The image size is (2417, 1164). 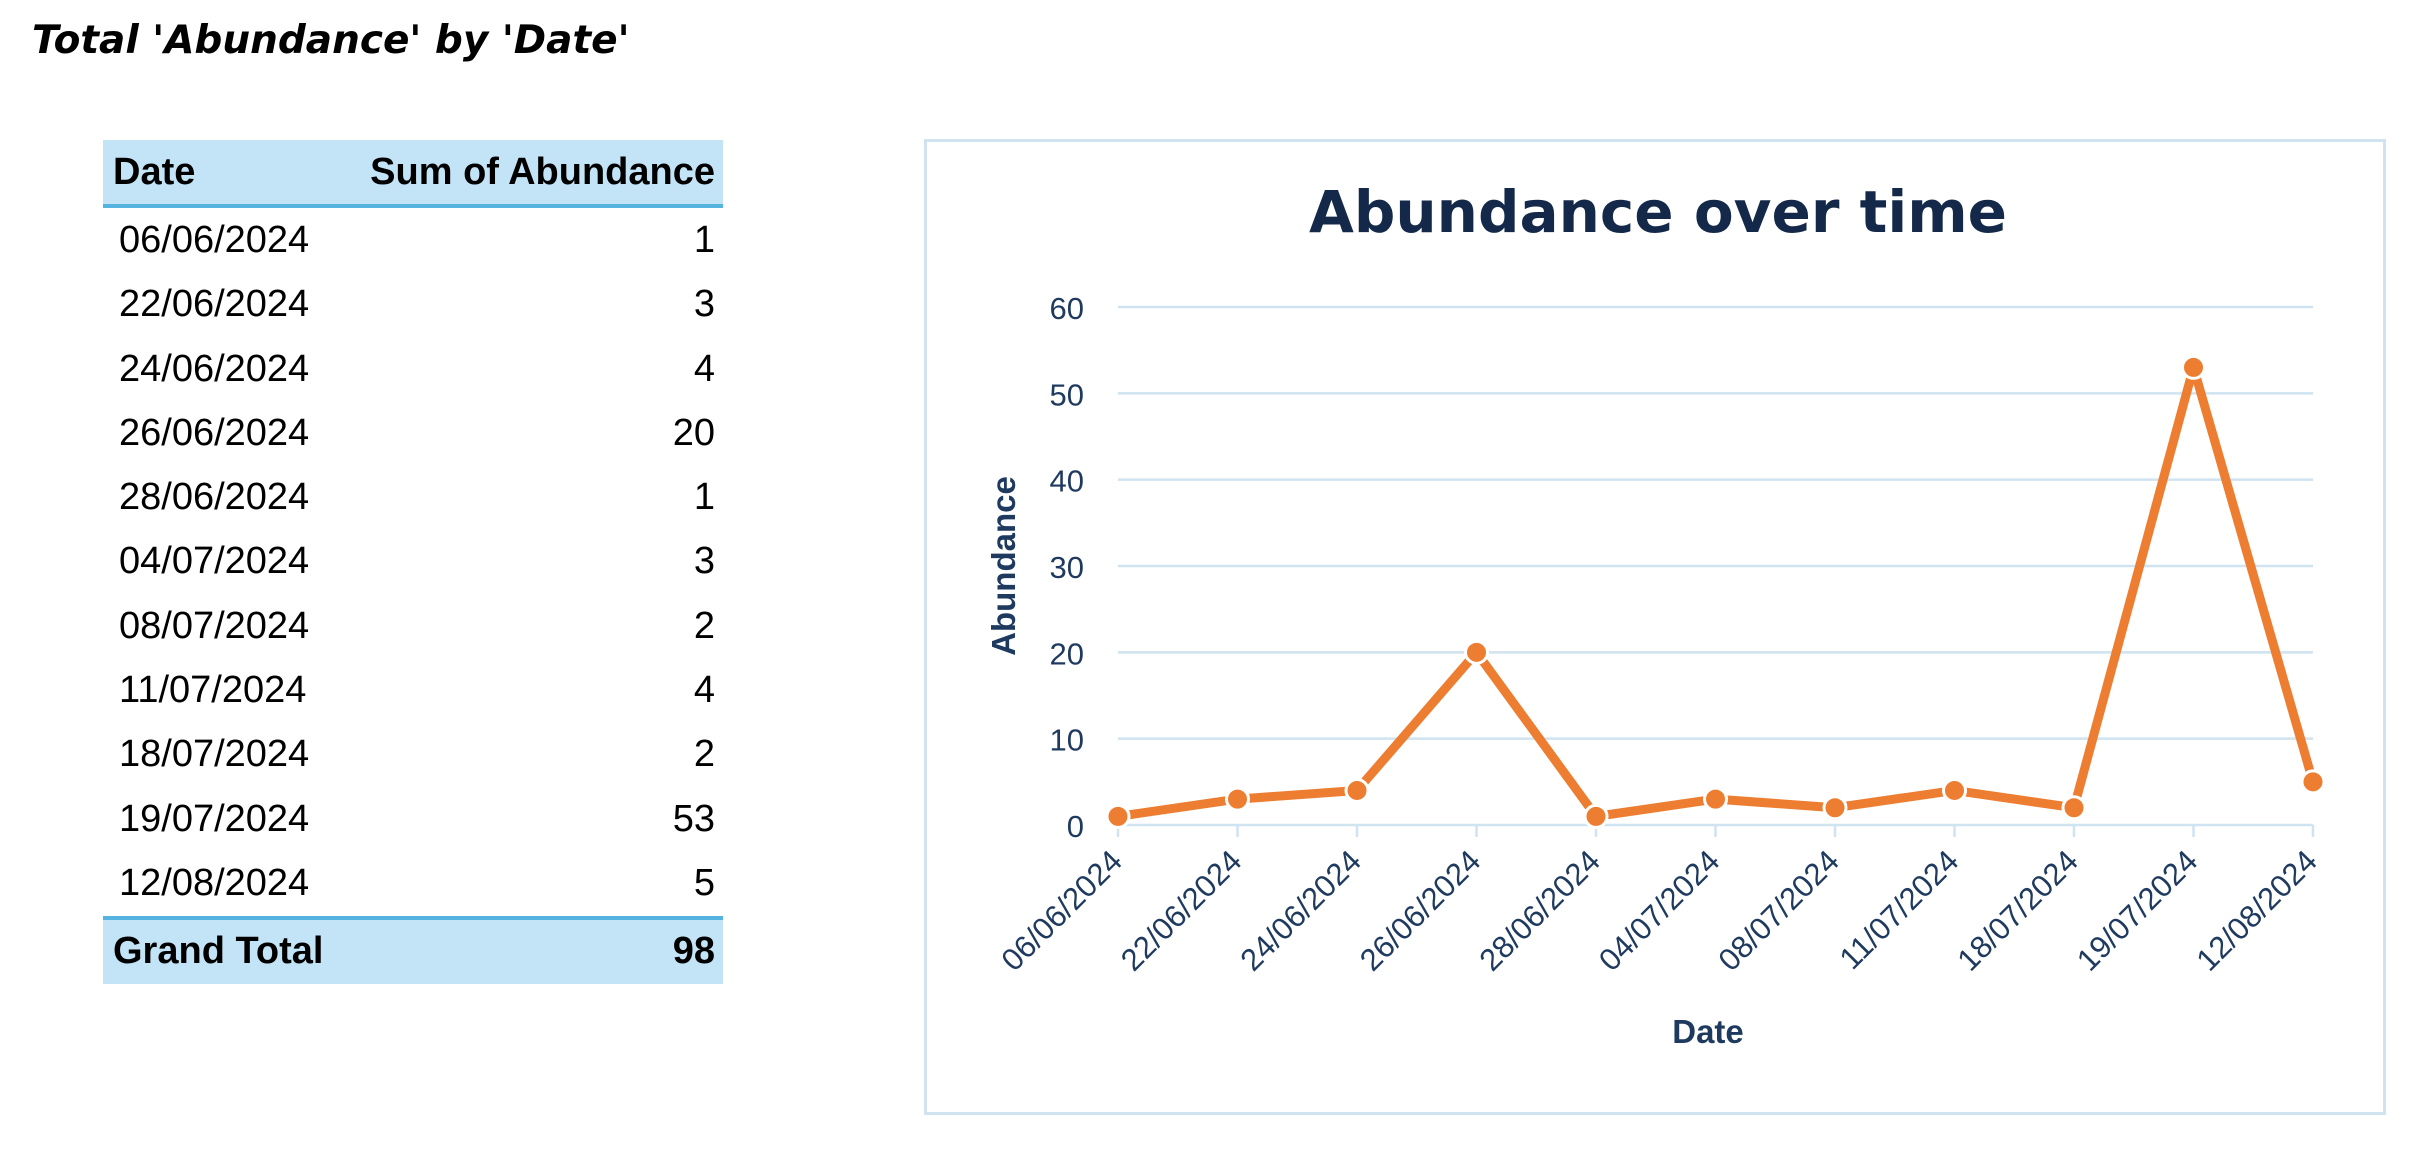 What do you see at coordinates (413, 497) in the screenshot?
I see `table-row: 28/06/2024 1` at bounding box center [413, 497].